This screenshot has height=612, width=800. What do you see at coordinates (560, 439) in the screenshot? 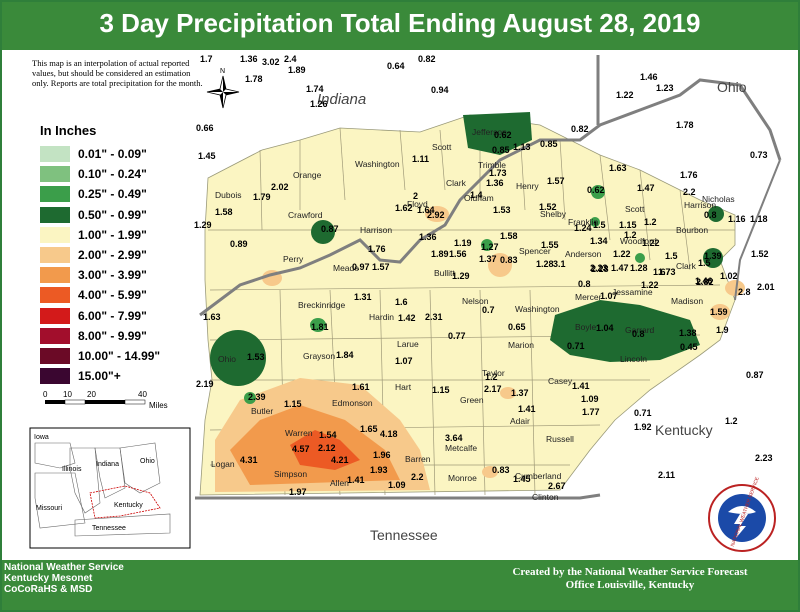
I see `county-label: Russell` at bounding box center [560, 439].